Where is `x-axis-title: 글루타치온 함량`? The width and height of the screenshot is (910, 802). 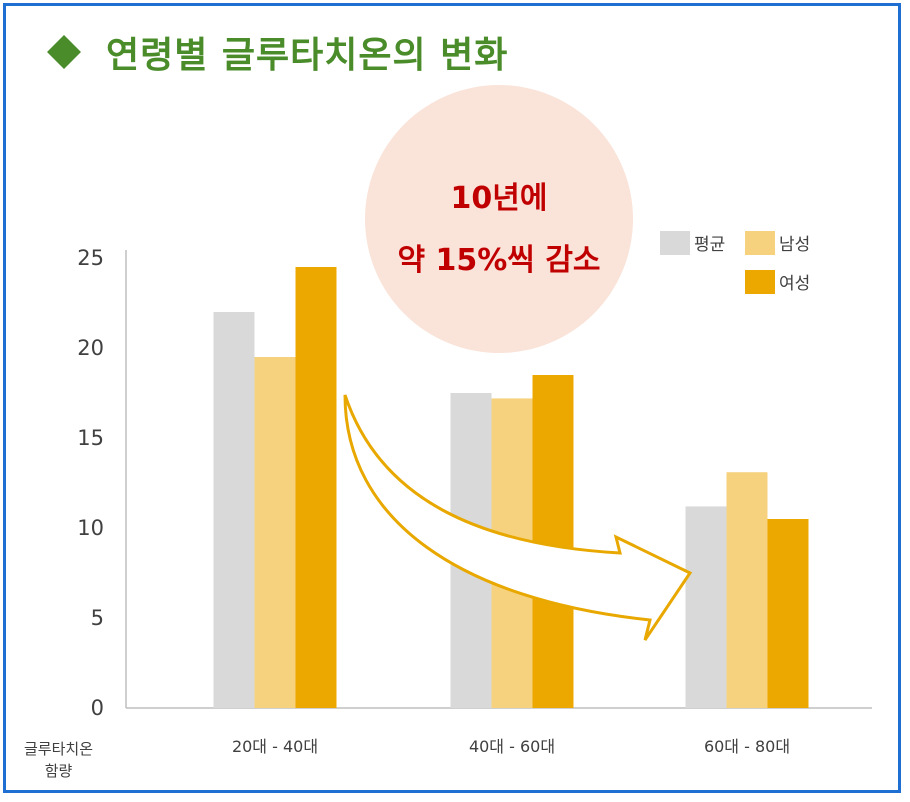
x-axis-title: 글루타치온 함량 is located at coordinates (58, 760).